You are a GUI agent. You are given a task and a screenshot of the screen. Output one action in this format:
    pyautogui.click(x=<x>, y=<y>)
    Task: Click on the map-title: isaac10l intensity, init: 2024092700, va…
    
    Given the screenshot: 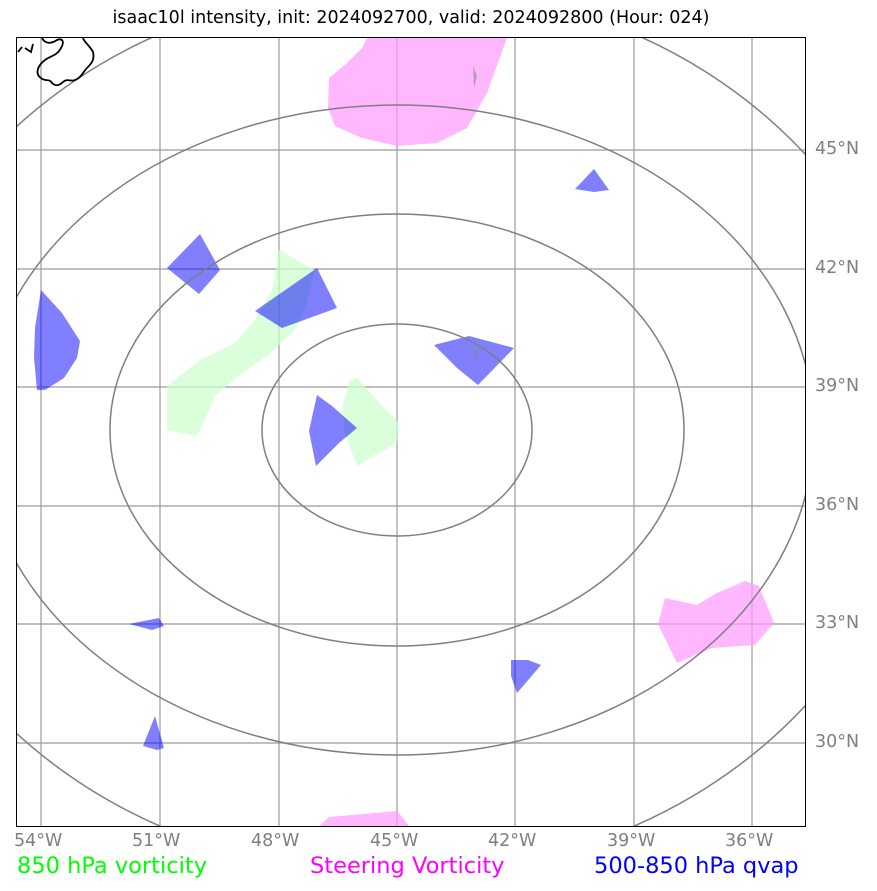 What is the action you would take?
    pyautogui.click(x=411, y=18)
    